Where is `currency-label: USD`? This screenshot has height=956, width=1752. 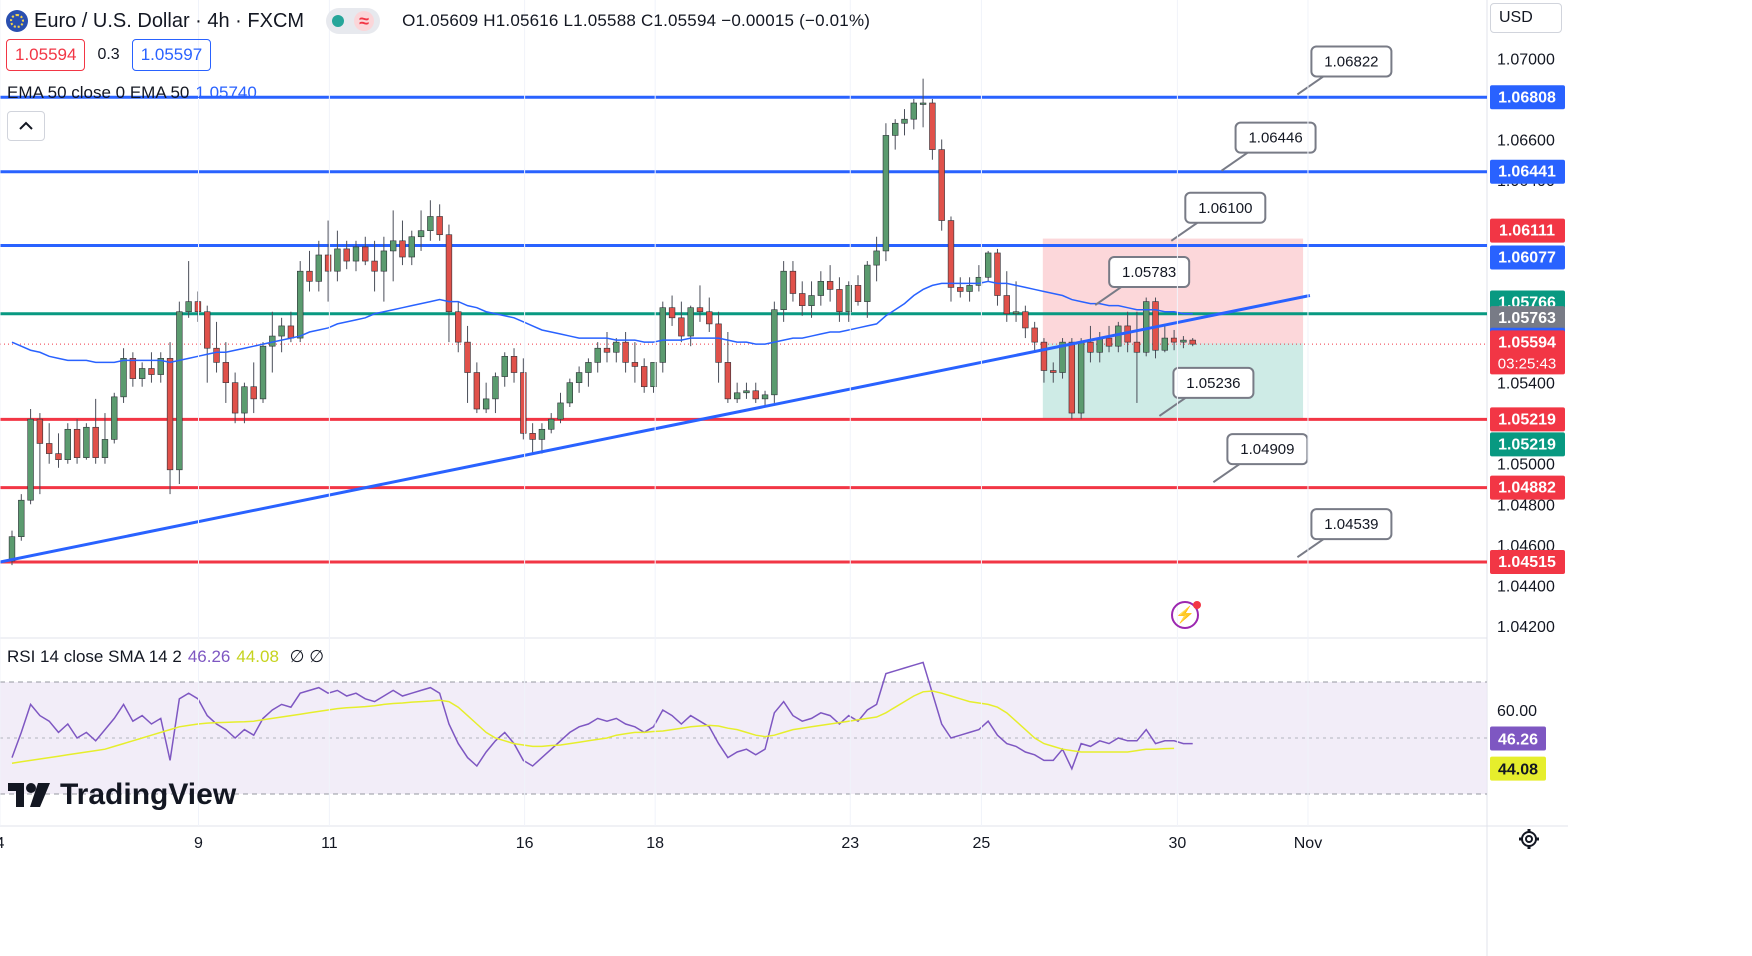 currency-label: USD is located at coordinates (1516, 17).